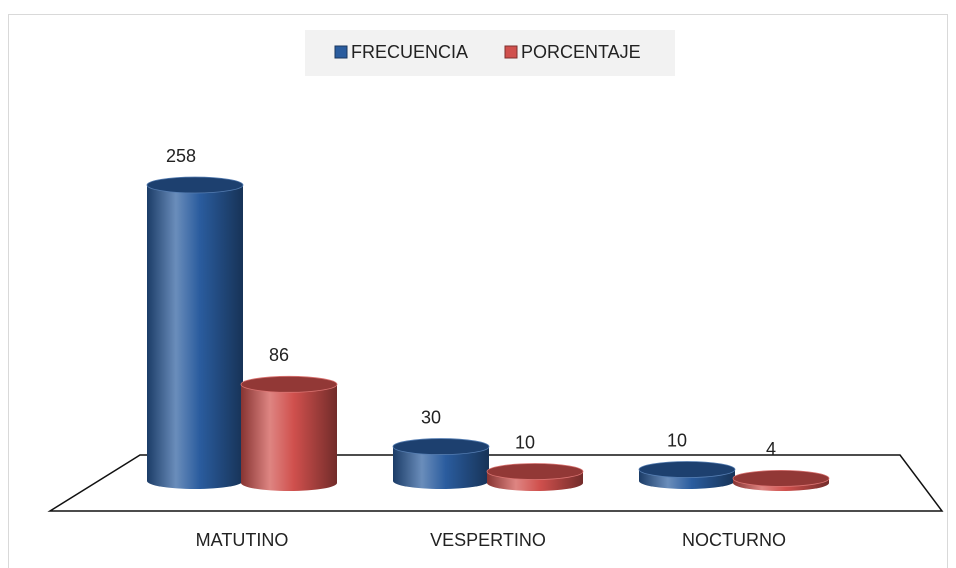  Describe the element at coordinates (431, 417) in the screenshot. I see `value-label: 30` at that location.